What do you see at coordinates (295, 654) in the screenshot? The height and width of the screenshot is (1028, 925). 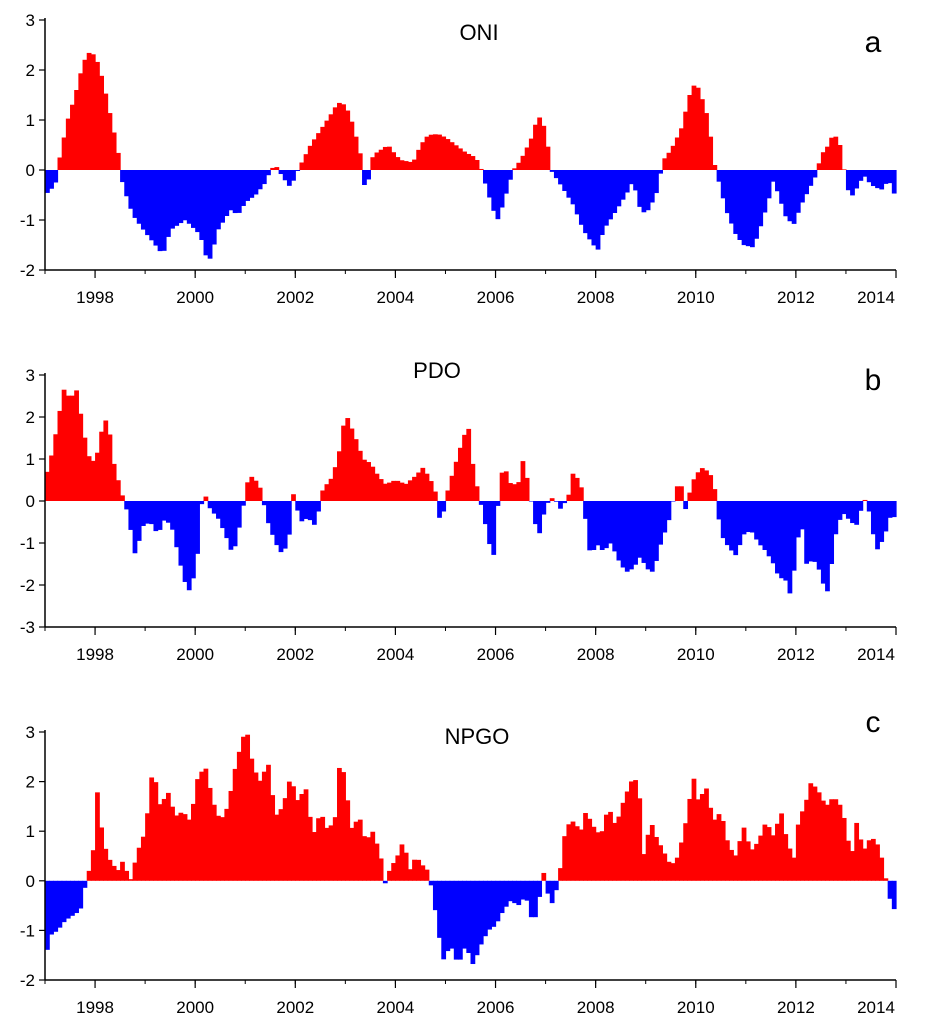 I see `pdo-x-tick-label: 2002` at bounding box center [295, 654].